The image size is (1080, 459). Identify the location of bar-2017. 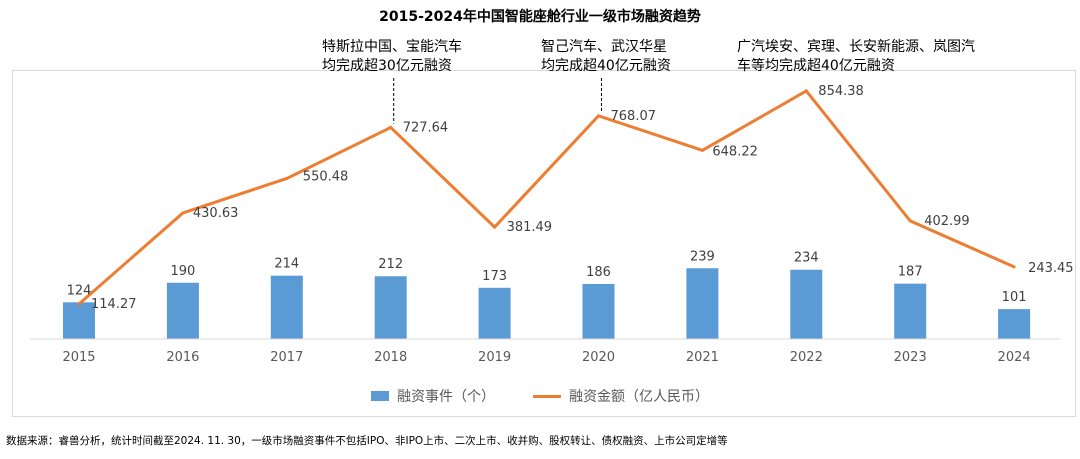
(286, 307).